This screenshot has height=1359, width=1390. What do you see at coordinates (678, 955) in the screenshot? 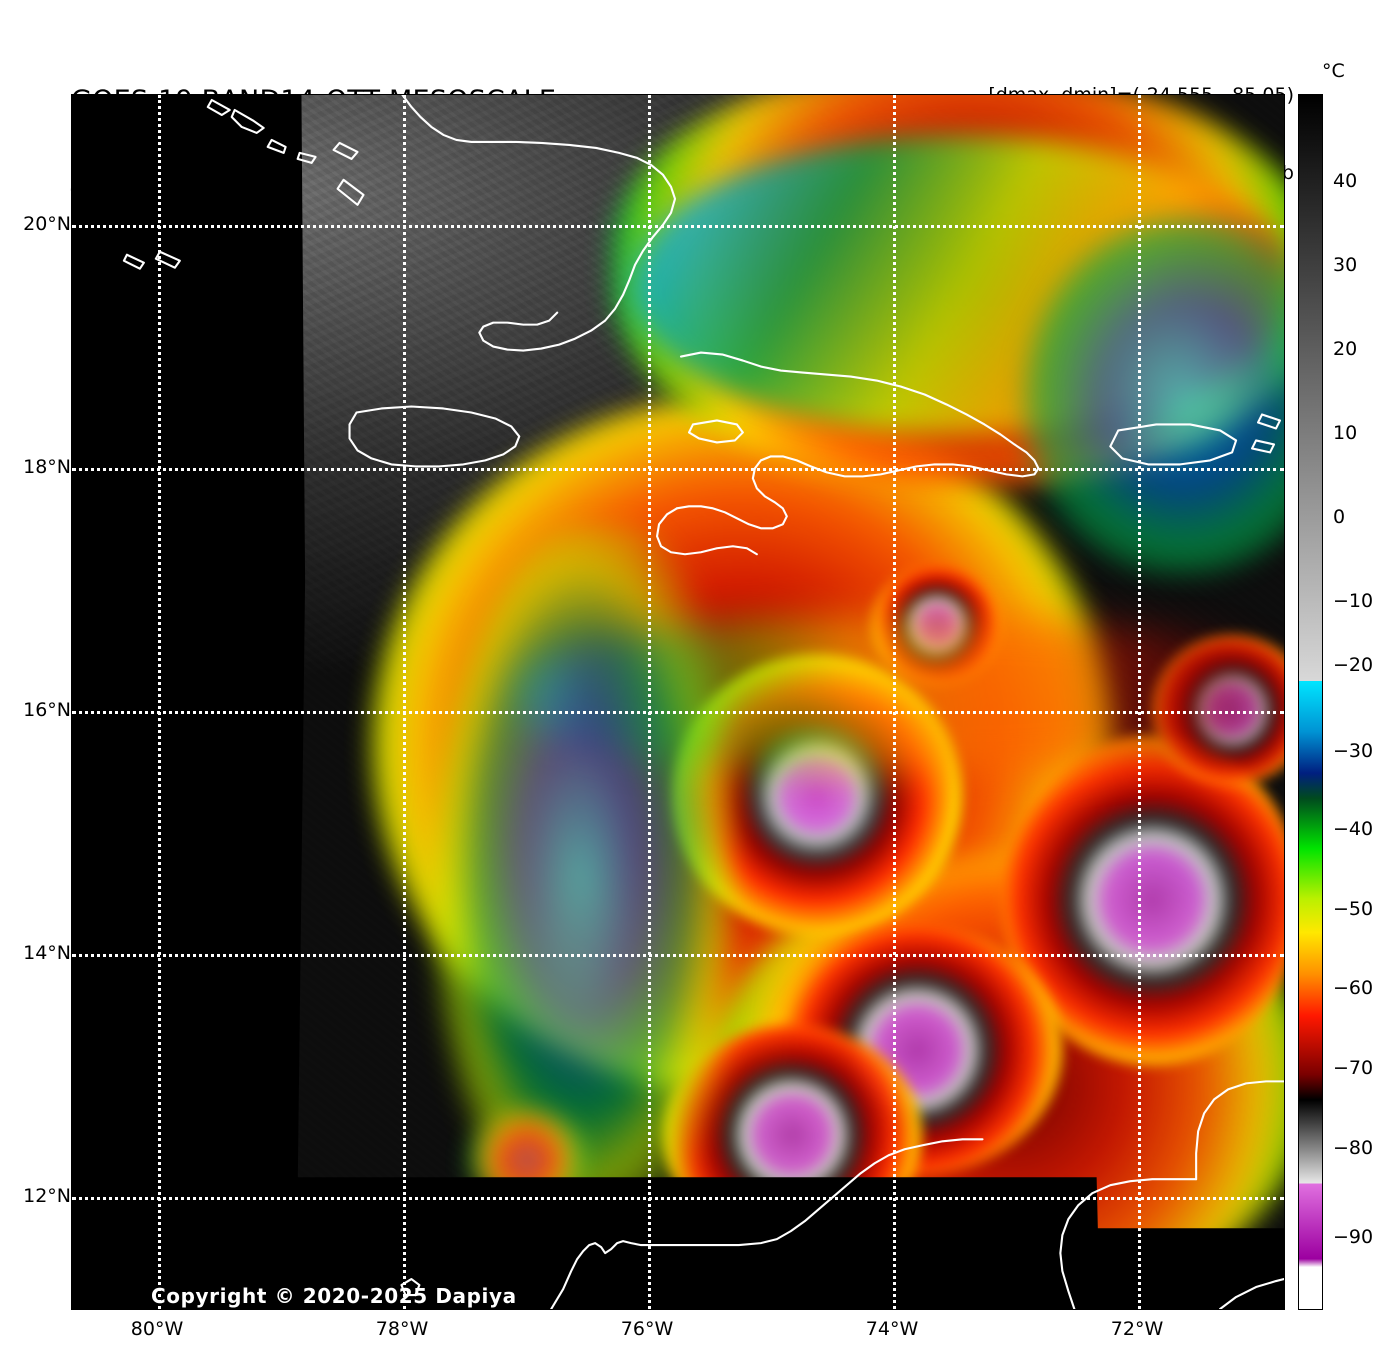
I see `gridline-lat-14N` at bounding box center [678, 955].